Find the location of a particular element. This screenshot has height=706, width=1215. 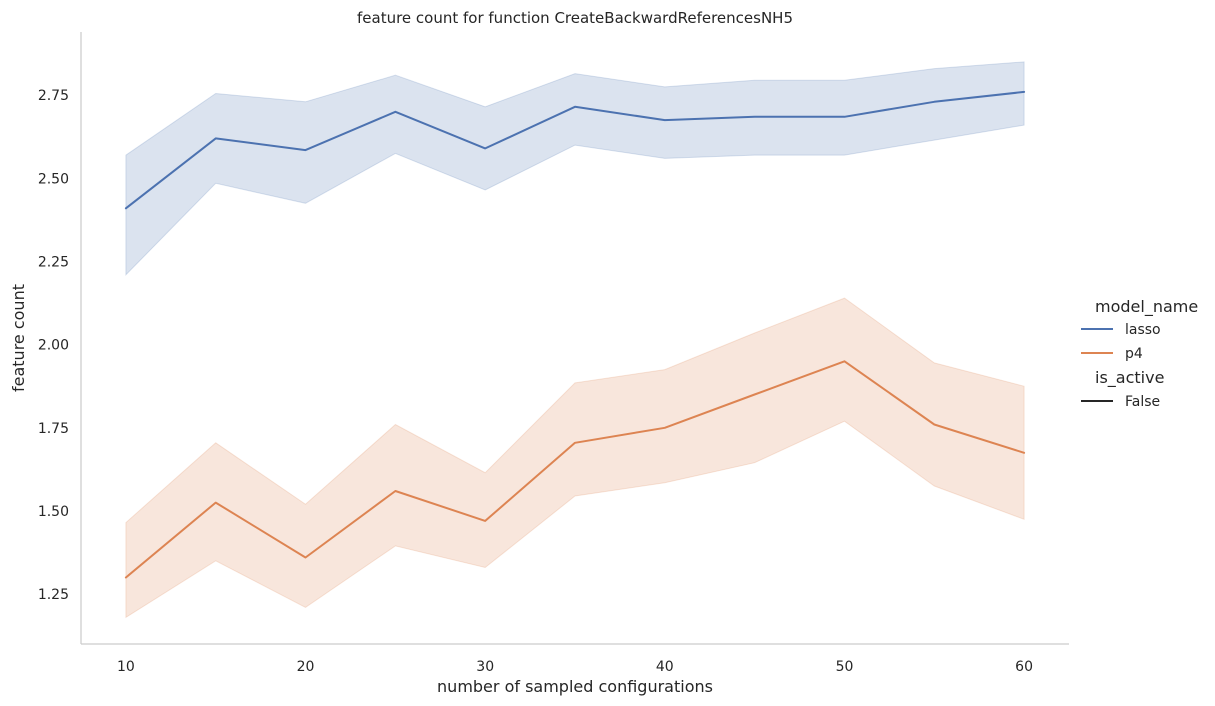

legend-entry-lasso: lasso is located at coordinates (1143, 330).